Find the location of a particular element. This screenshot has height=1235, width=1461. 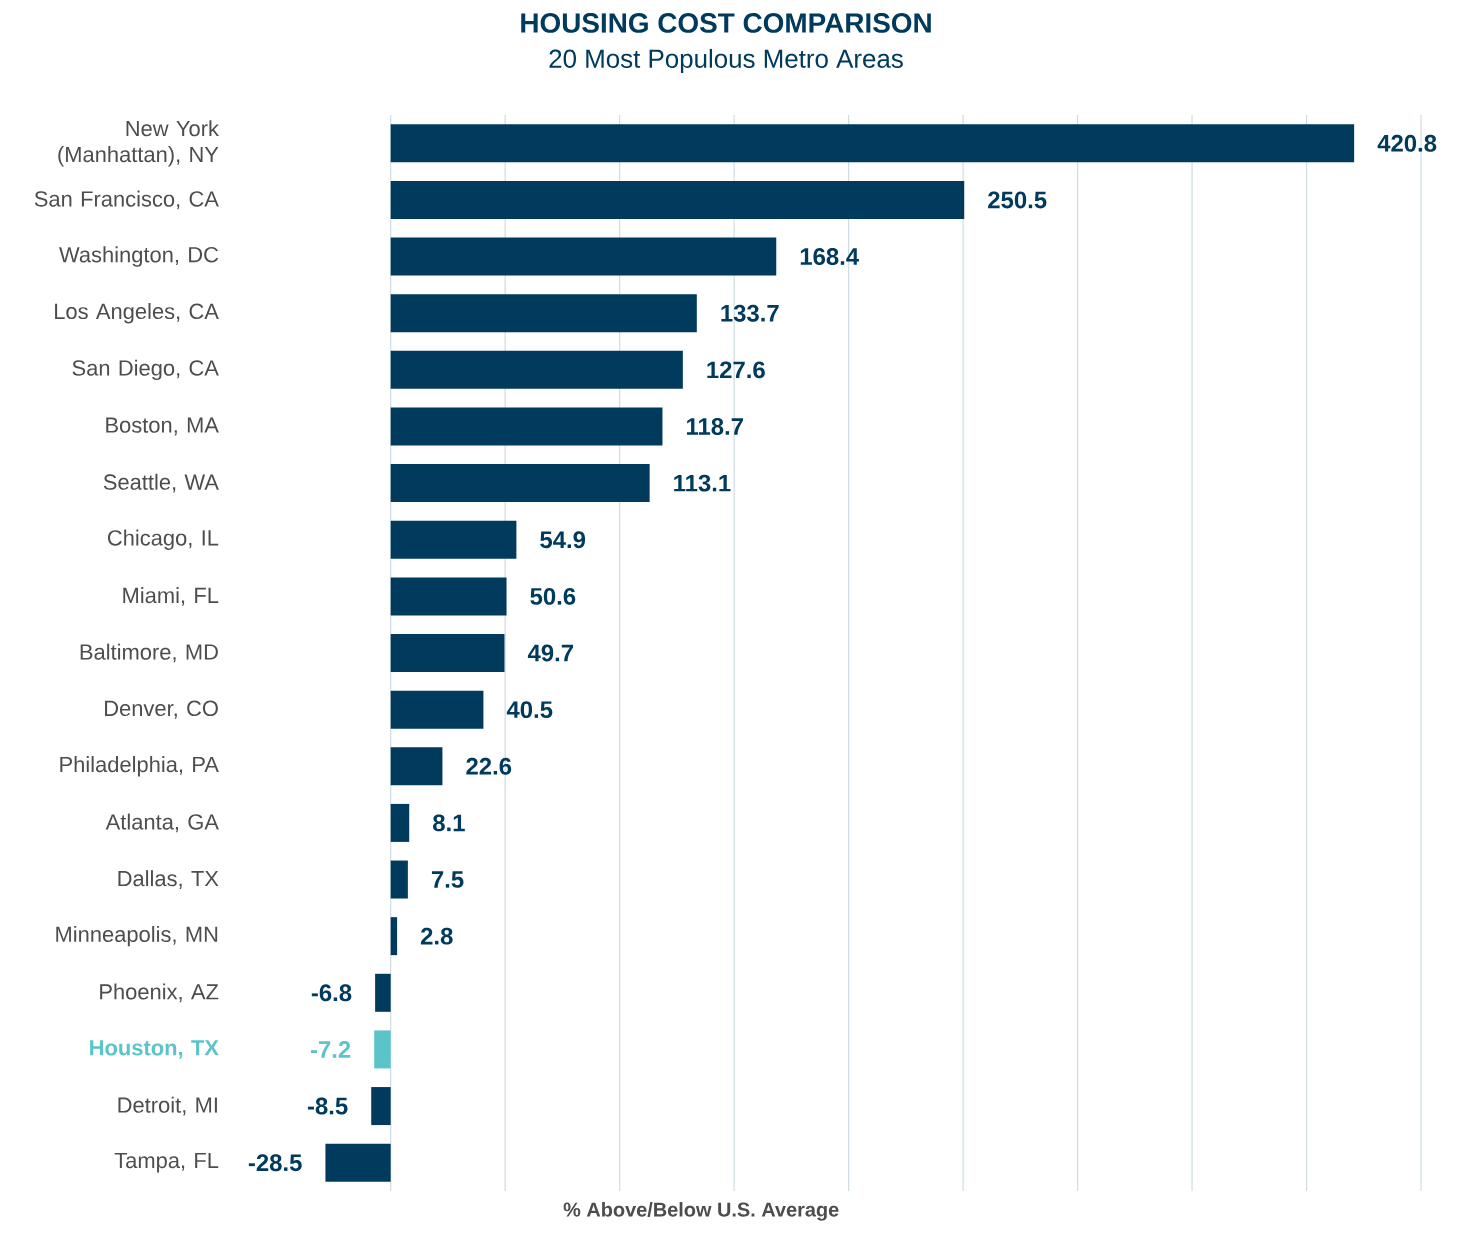

y-tick-label: Detroit, MI is located at coordinates (167, 1106).